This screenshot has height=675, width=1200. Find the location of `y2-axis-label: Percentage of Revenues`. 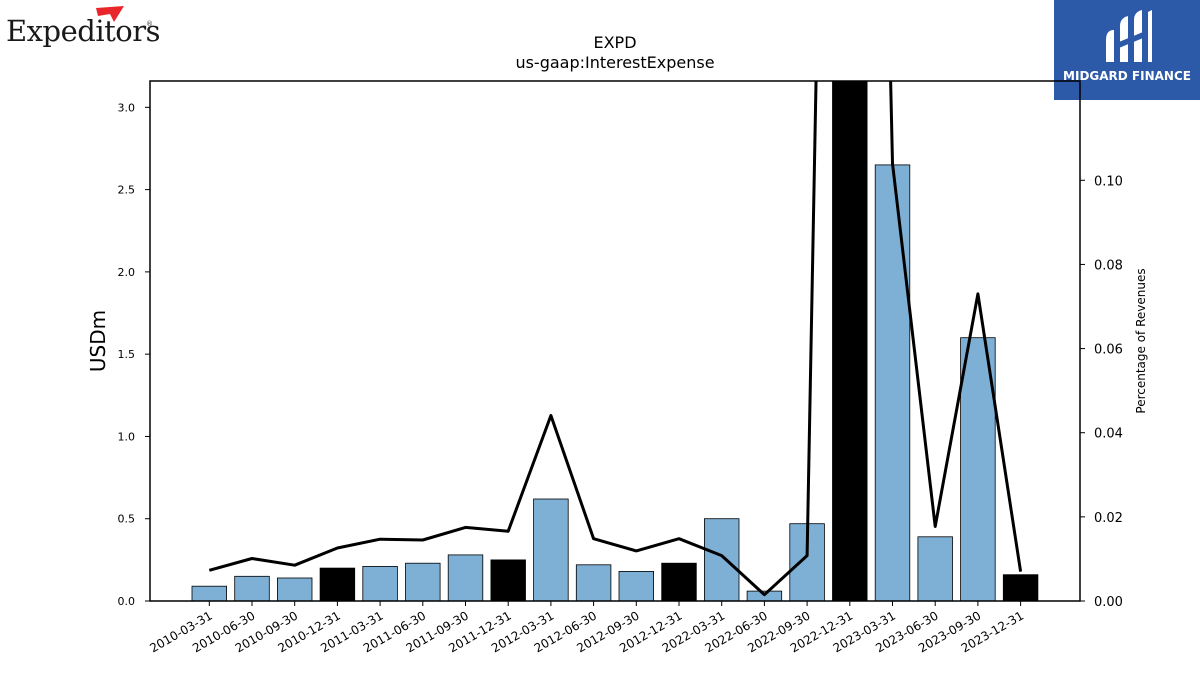

y2-axis-label: Percentage of Revenues is located at coordinates (1141, 340).